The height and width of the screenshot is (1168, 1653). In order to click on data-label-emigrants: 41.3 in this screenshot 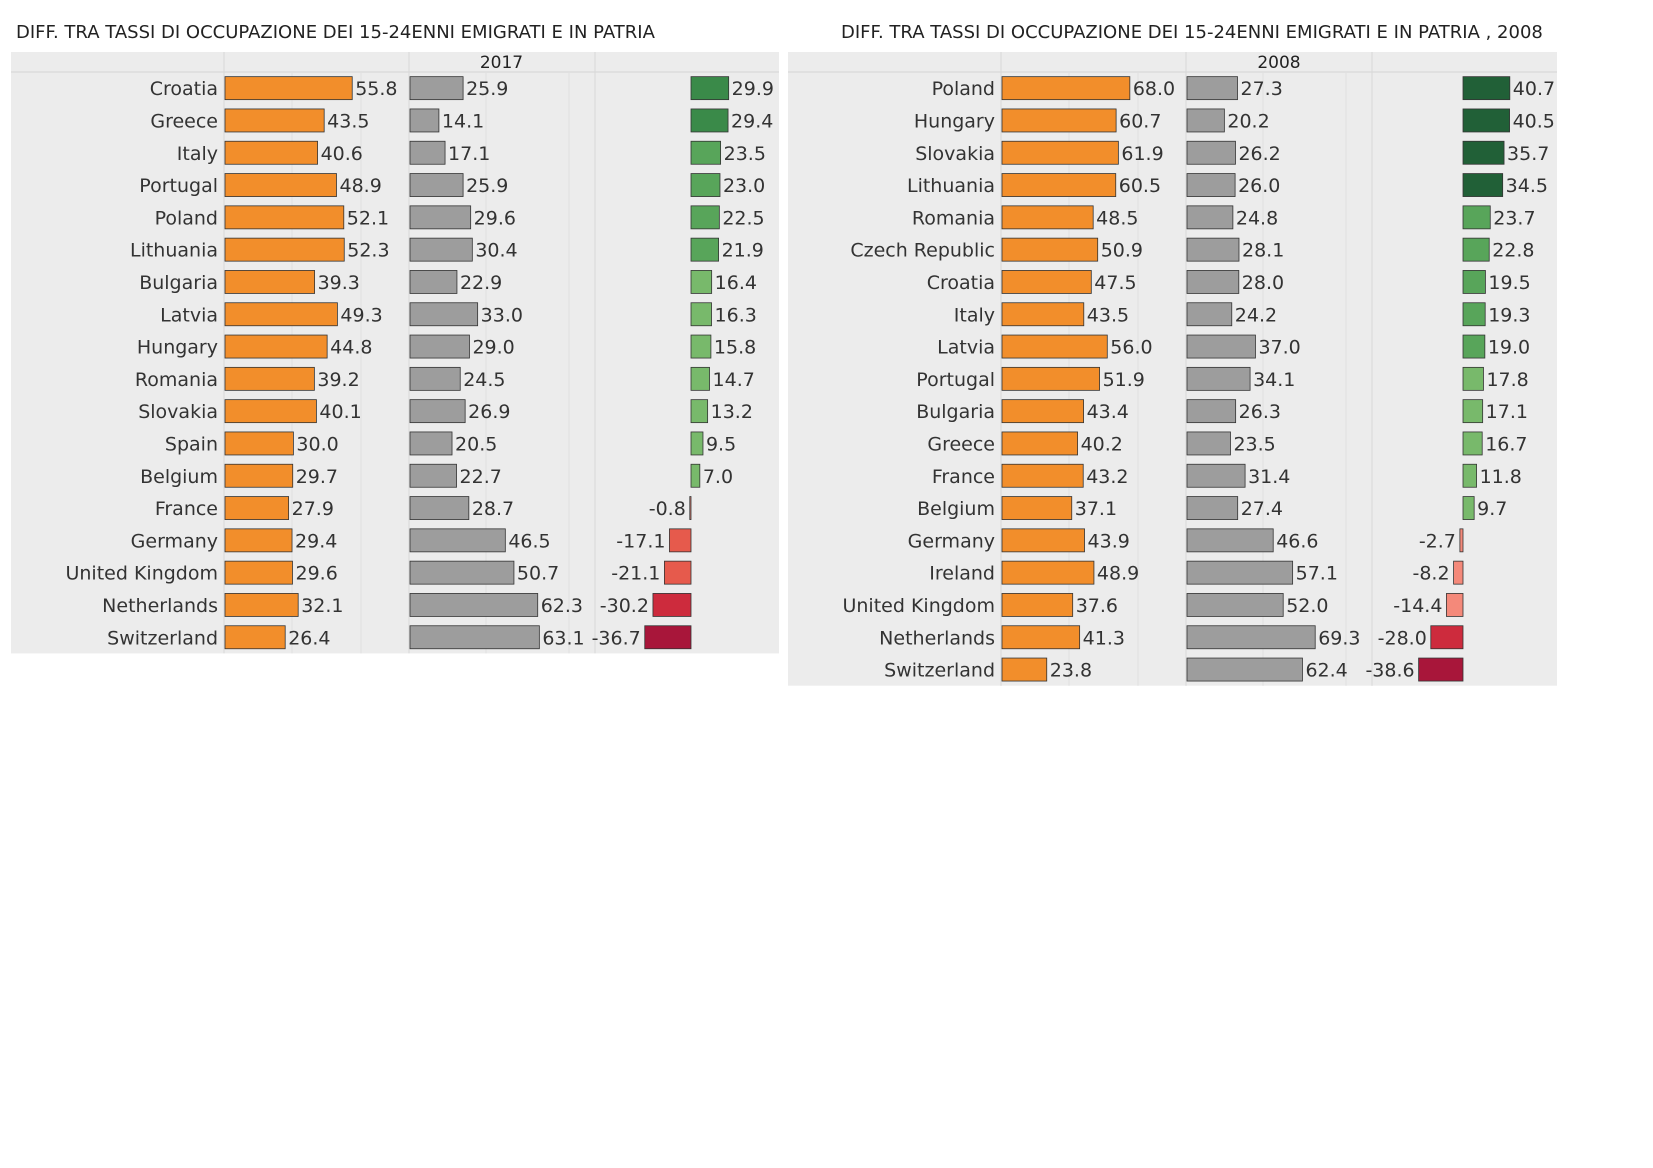, I will do `click(1104, 638)`.